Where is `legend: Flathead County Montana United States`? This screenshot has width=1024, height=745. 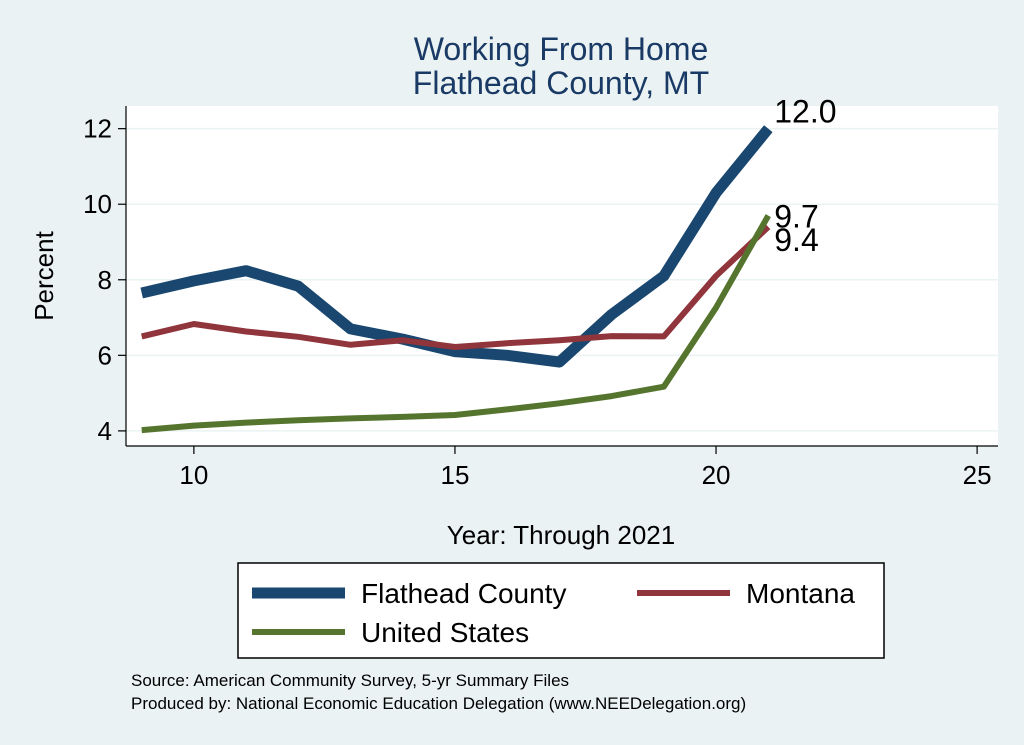 legend: Flathead County Montana United States is located at coordinates (561, 610).